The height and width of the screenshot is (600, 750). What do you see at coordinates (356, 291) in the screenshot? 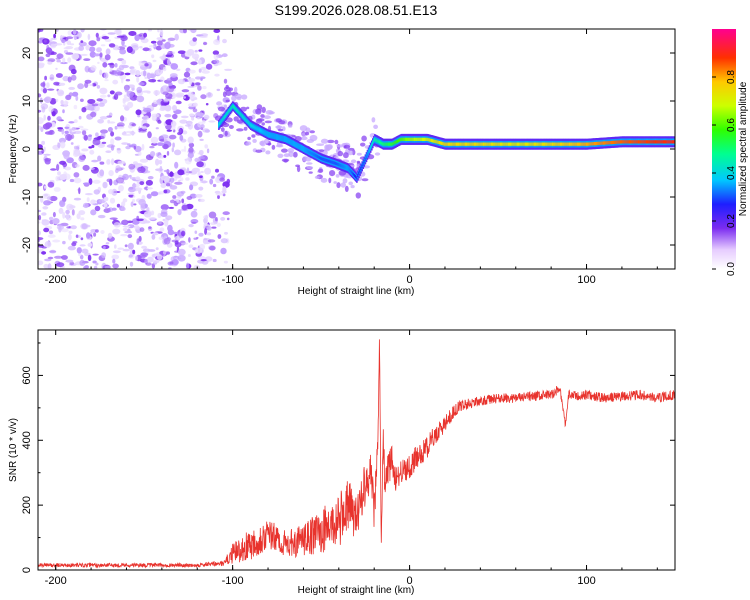
I see `spectrogram-xlabel: Height of straight line (km)` at bounding box center [356, 291].